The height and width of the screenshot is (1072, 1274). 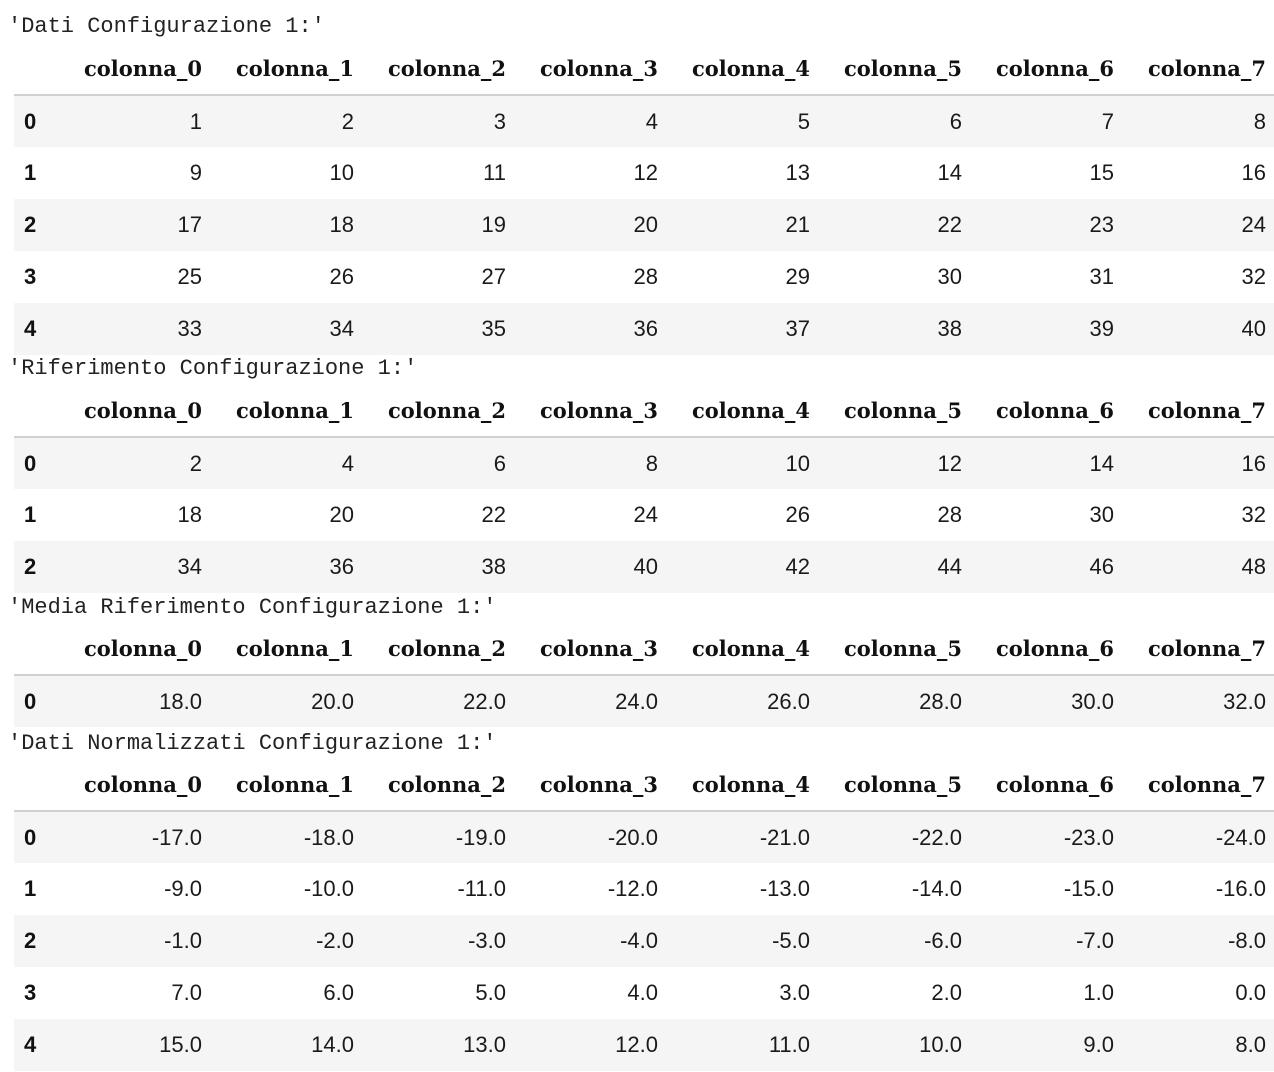 What do you see at coordinates (794, 992) in the screenshot?
I see `table-cell: 3.0` at bounding box center [794, 992].